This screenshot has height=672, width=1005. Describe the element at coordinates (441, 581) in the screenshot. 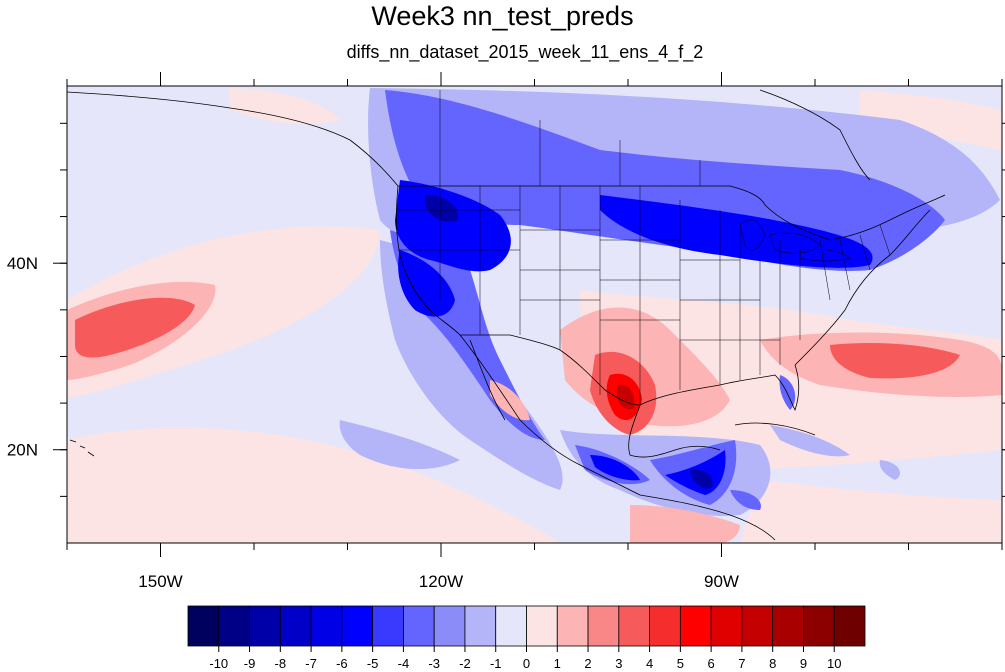

I see `x-tick-label: 120W` at that location.